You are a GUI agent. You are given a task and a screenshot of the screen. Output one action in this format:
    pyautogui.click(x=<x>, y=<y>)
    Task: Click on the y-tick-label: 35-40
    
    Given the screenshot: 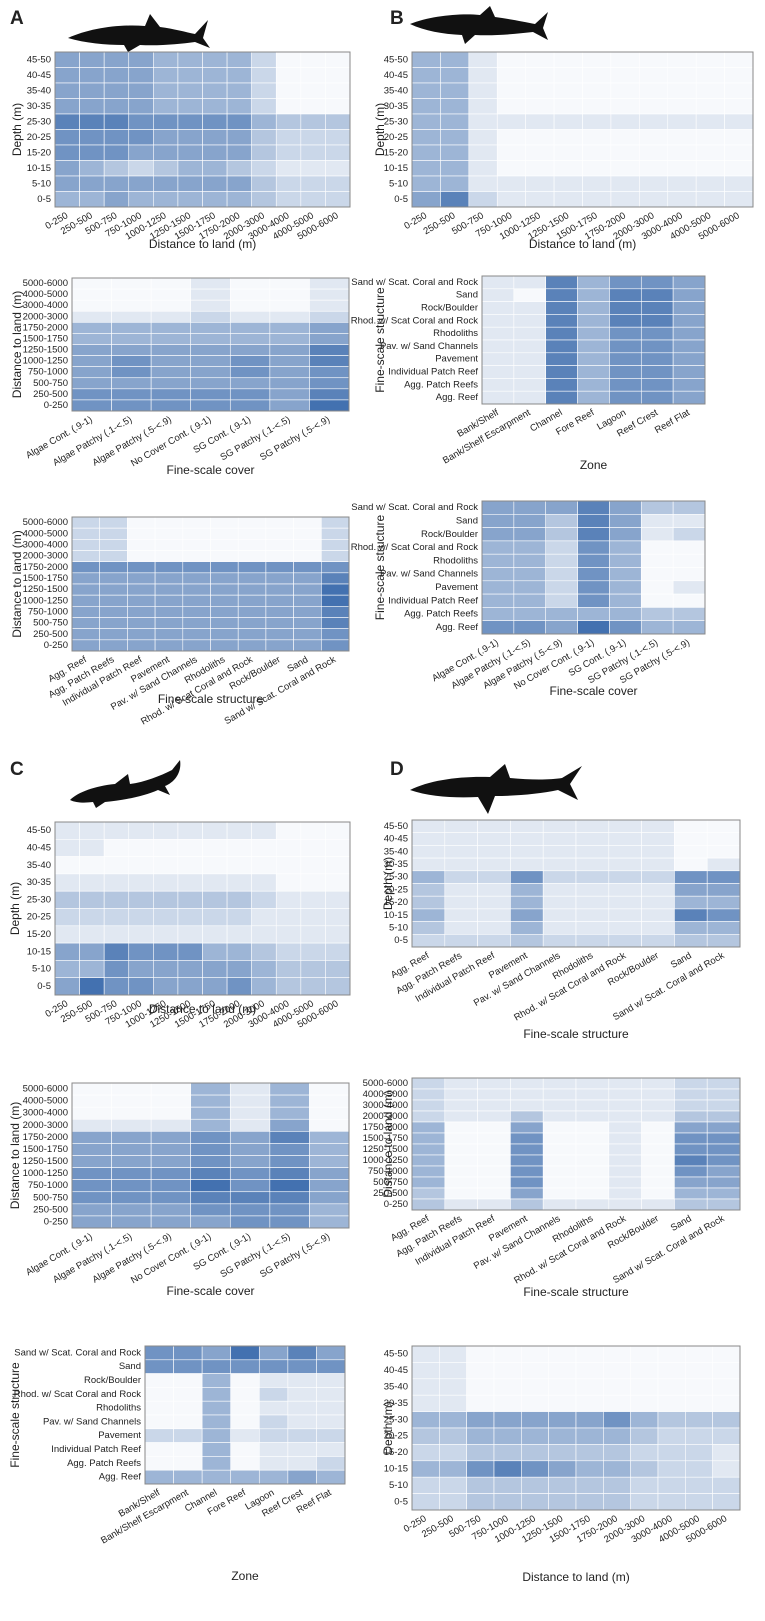 What is the action you would take?
    pyautogui.click(x=39, y=90)
    